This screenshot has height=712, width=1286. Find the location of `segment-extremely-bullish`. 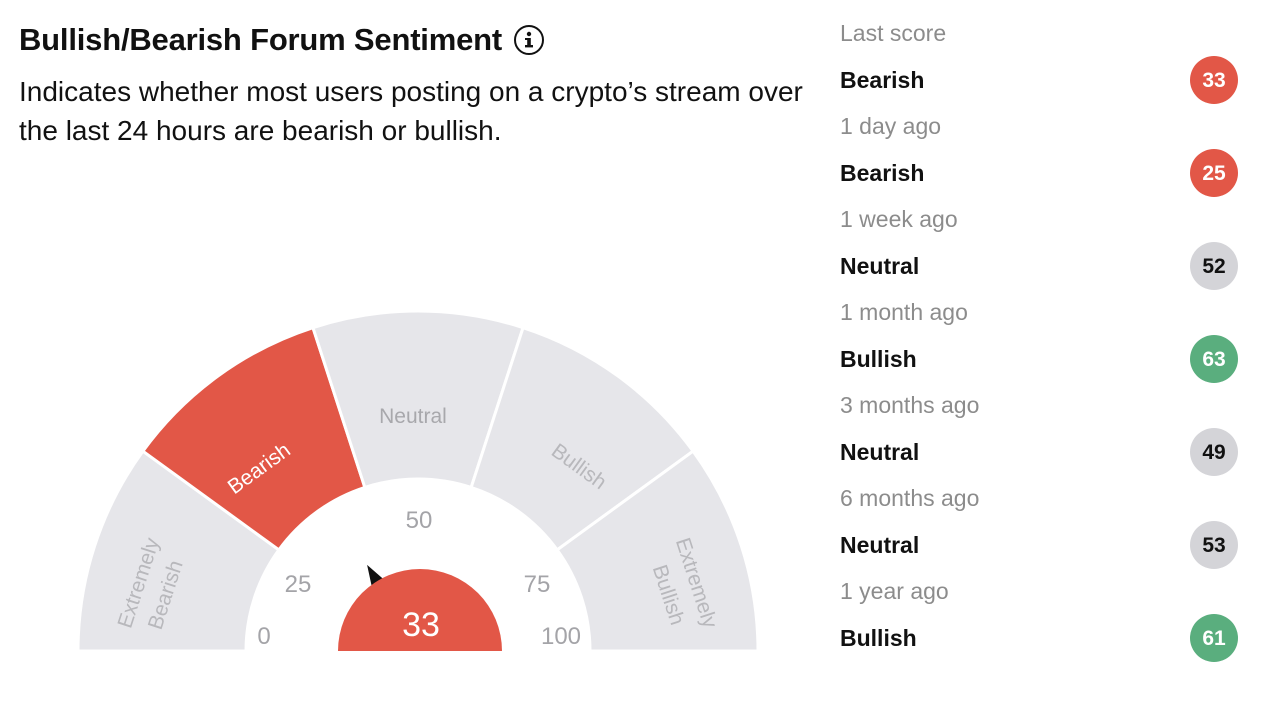

segment-extremely-bullish is located at coordinates (657, 551).